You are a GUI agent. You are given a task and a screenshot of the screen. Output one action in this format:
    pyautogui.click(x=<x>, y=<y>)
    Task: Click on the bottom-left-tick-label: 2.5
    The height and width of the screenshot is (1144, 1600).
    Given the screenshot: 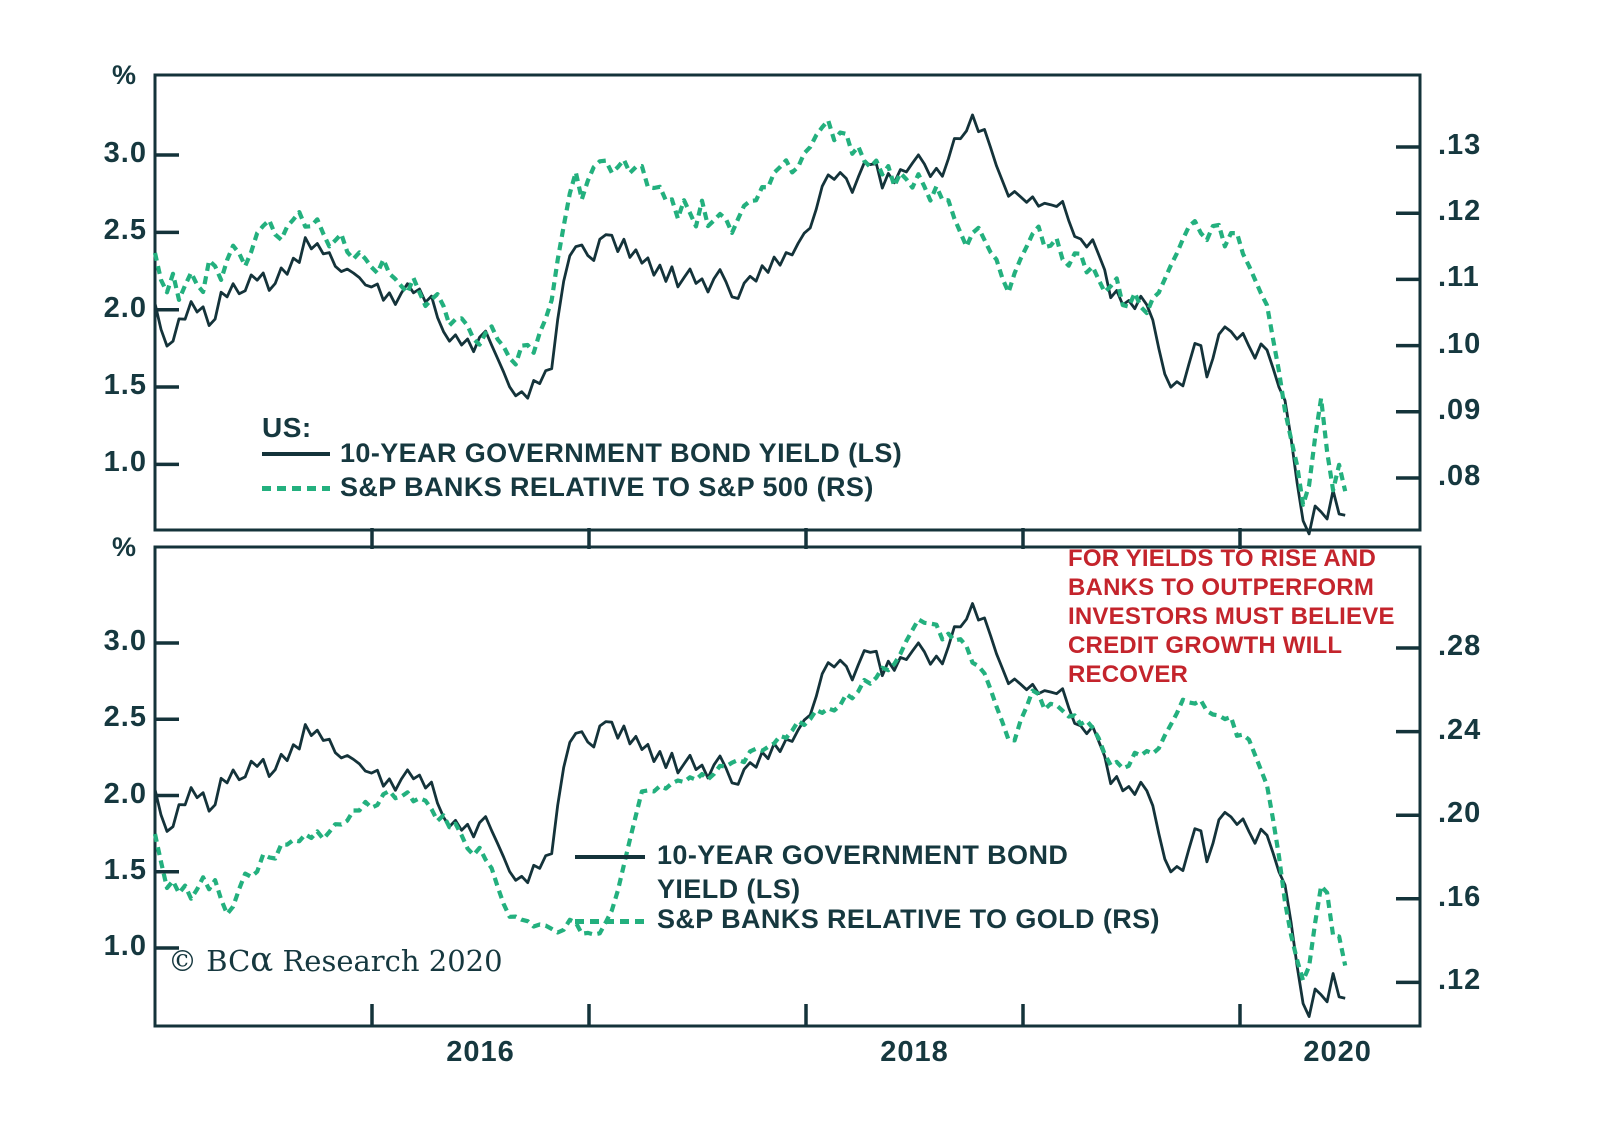 What is the action you would take?
    pyautogui.click(x=125, y=717)
    